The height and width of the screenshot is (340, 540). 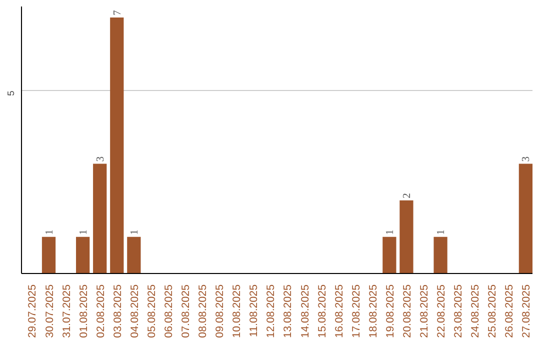 What do you see at coordinates (424, 311) in the screenshot?
I see `x-tick-label: 21.08.2025` at bounding box center [424, 311].